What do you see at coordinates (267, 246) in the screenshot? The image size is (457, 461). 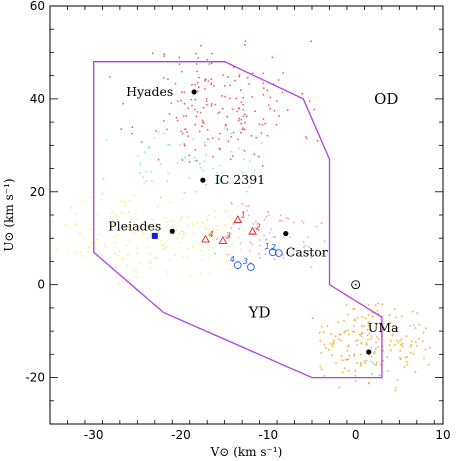 I see `blue-circle-label: 1` at bounding box center [267, 246].